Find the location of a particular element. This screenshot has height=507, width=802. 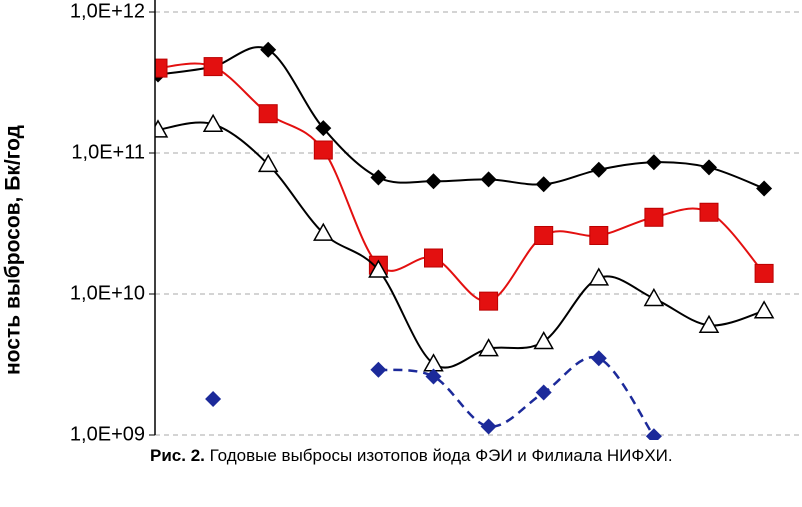

y-axis-label: ность выбросов, Бк/год is located at coordinates (13, 250).